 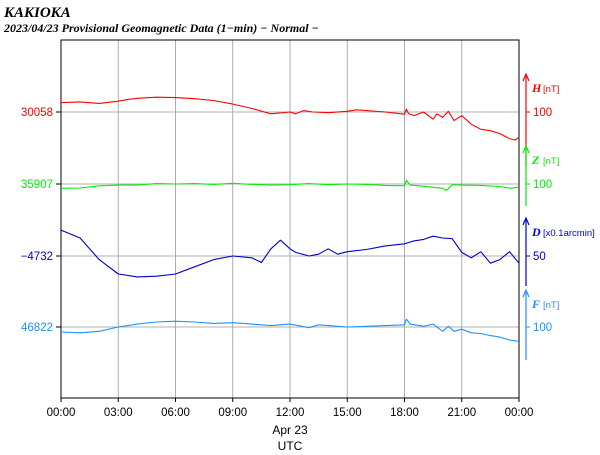 What do you see at coordinates (551, 161) in the screenshot?
I see `component-unit-Z: [nT]` at bounding box center [551, 161].